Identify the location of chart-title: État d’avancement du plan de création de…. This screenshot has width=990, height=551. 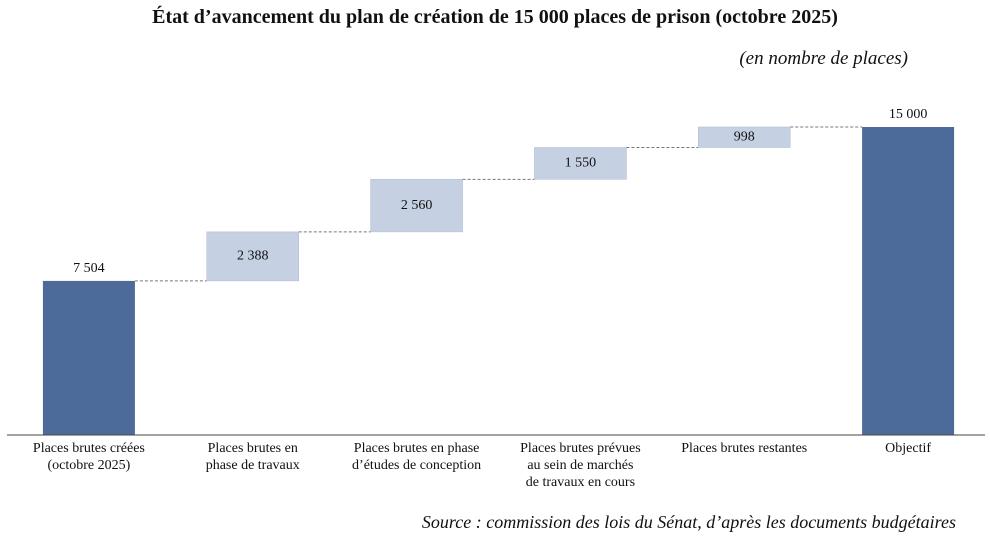
(495, 17).